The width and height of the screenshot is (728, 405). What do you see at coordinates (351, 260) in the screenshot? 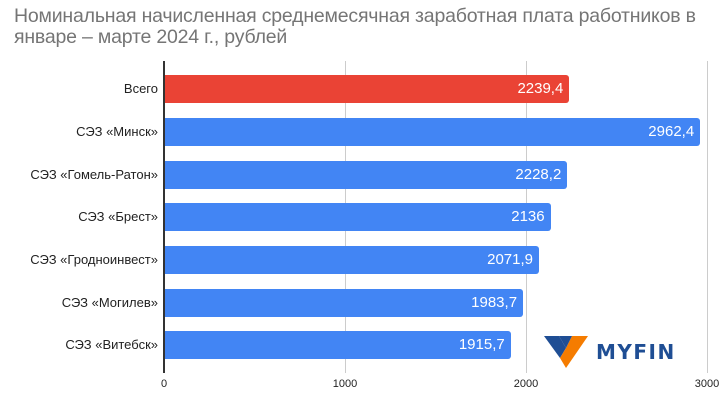
I see `bar: 2071,9` at bounding box center [351, 260].